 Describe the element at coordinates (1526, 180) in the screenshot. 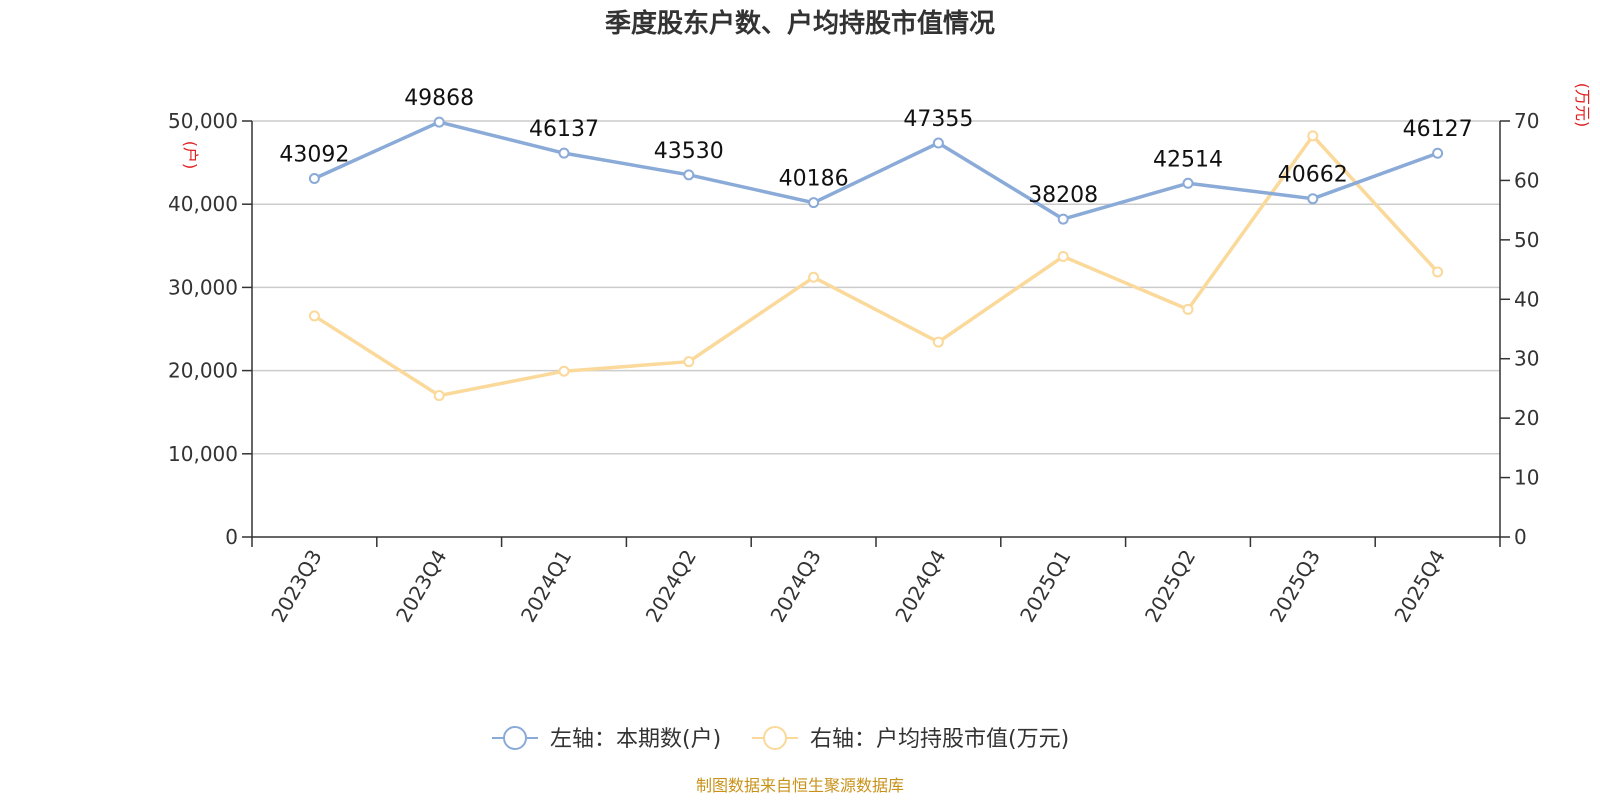

I see `right-axis-tick-label: 60` at that location.